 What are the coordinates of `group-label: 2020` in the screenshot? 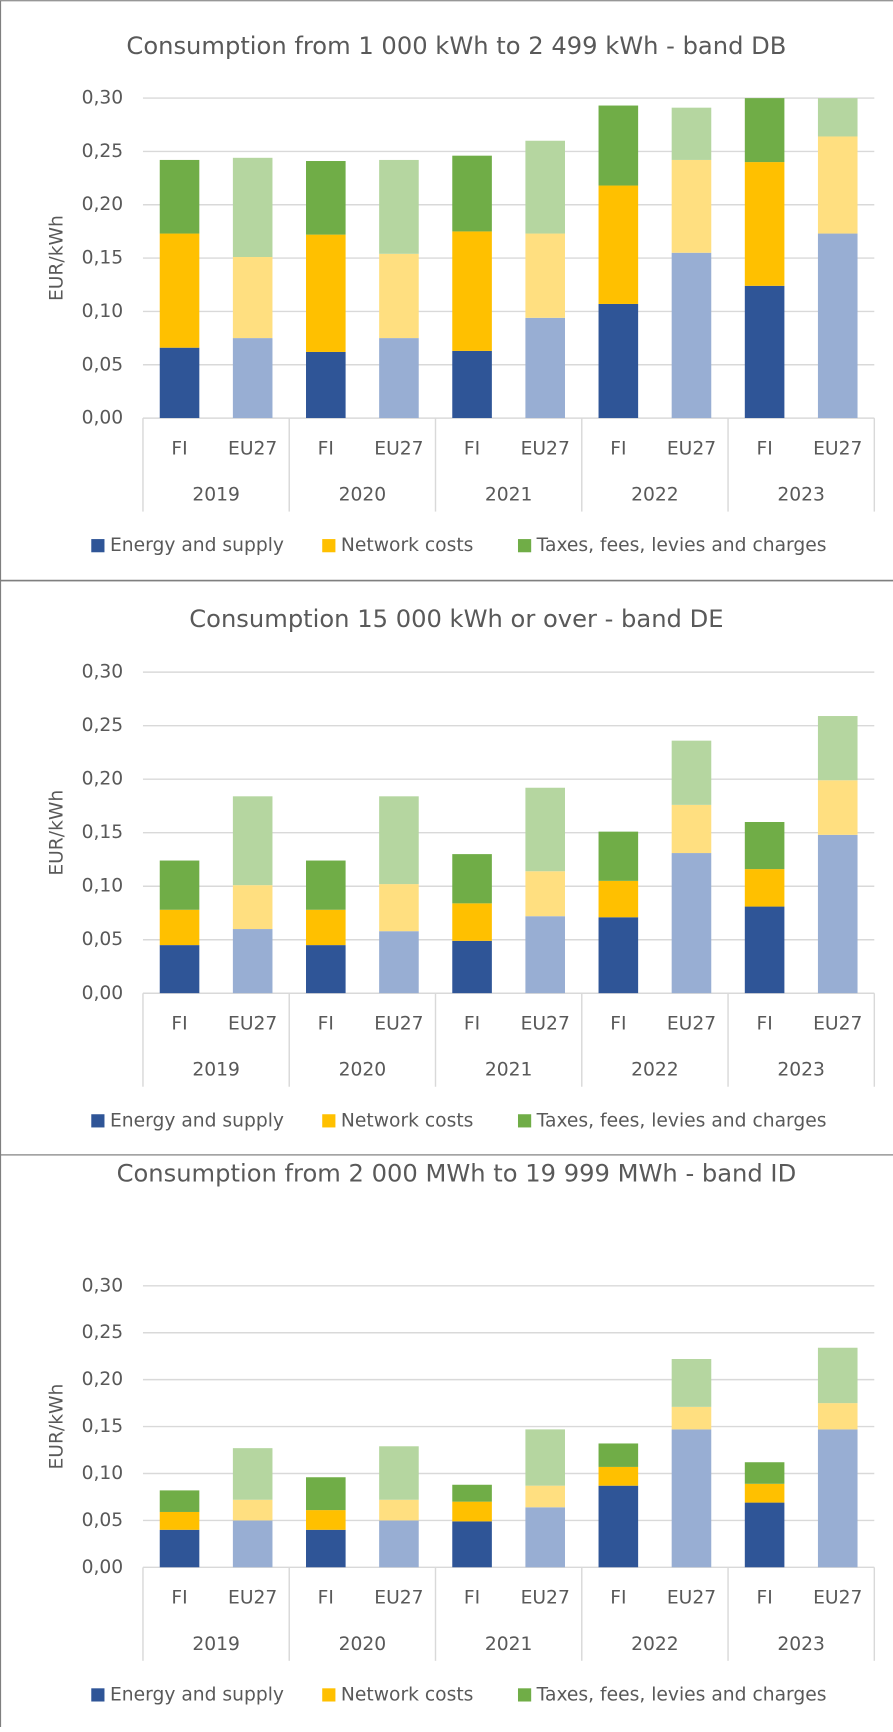 It's located at (363, 1644).